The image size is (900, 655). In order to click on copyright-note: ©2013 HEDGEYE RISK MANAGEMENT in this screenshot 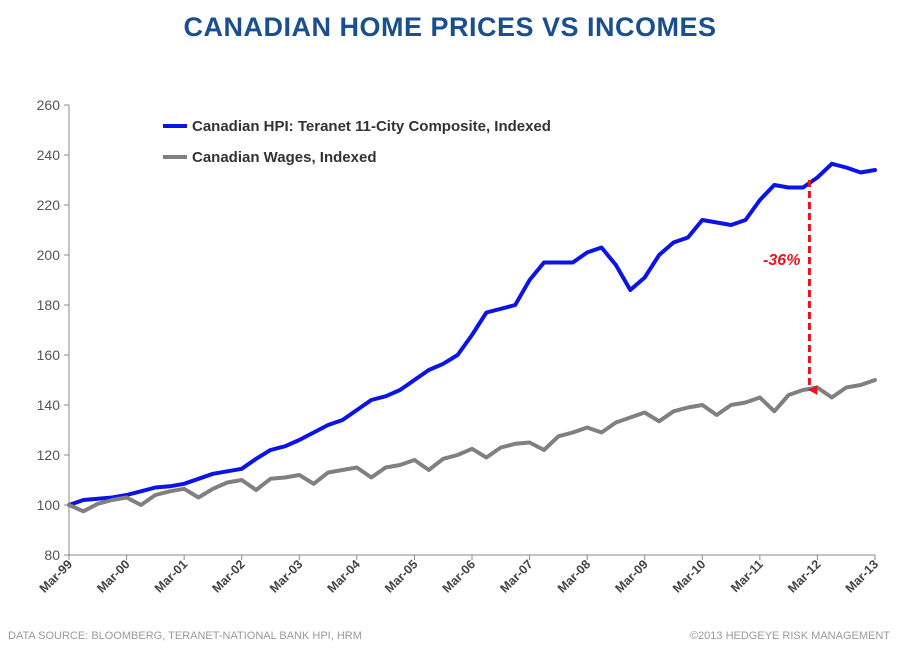, I will do `click(789, 636)`.